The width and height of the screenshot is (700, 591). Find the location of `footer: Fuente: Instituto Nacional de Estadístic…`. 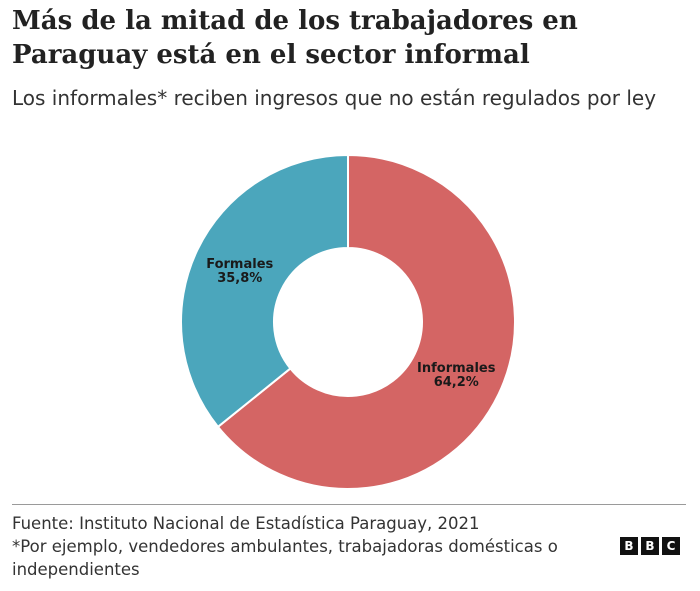

footer: Fuente: Instituto Nacional de Estadístic… is located at coordinates (292, 546).